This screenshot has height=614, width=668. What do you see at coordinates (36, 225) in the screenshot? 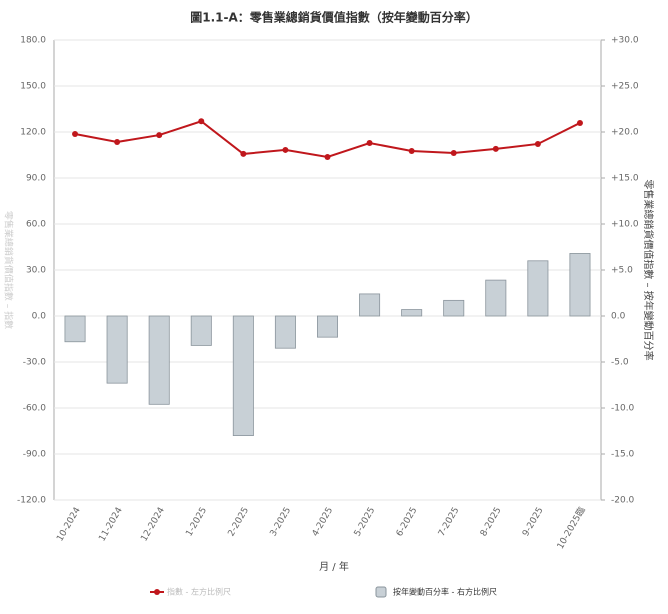
I see `y-tick-label: 60.0` at bounding box center [36, 225].